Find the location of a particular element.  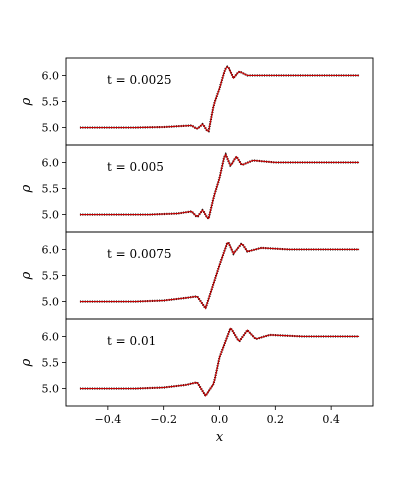

panel-time-annotation: t = 0.0025 is located at coordinates (139, 80).